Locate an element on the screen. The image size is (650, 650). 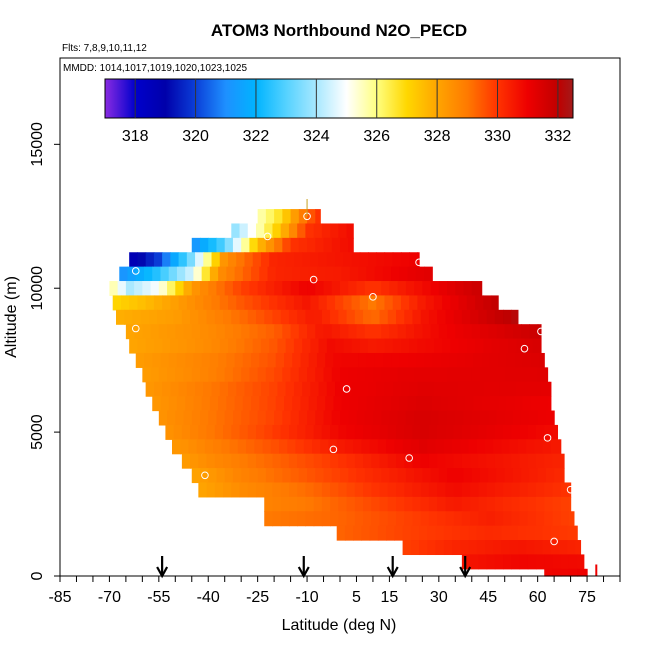
colorbar-tick-label: 326 is located at coordinates (376, 136).